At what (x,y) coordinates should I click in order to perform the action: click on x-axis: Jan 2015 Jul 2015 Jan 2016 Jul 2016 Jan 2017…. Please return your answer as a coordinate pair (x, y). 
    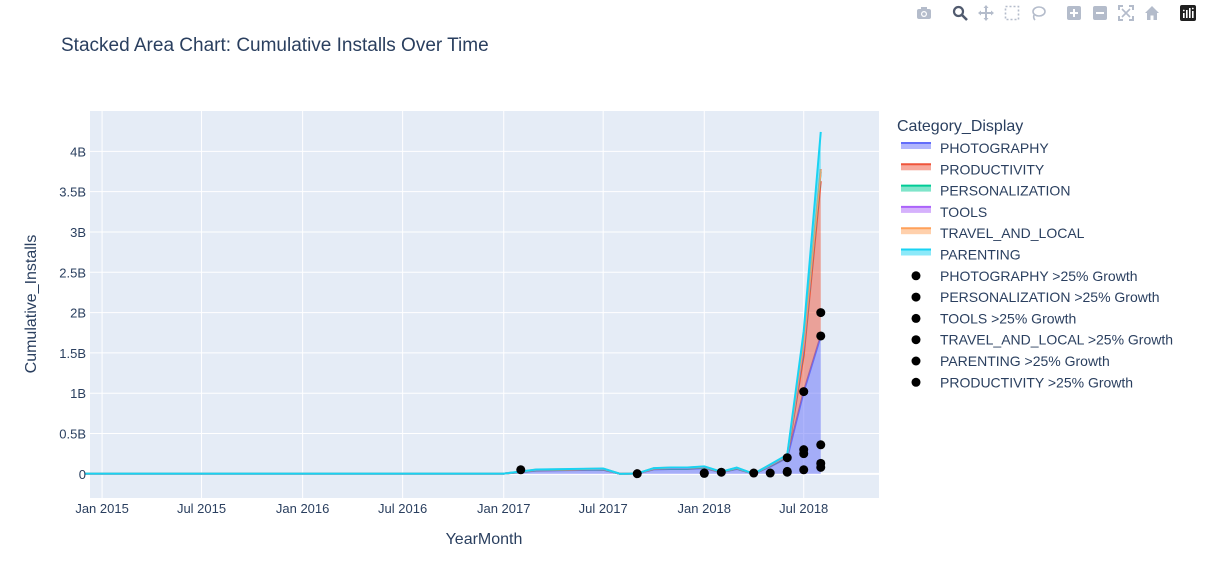
    Looking at the image, I should click on (451, 508).